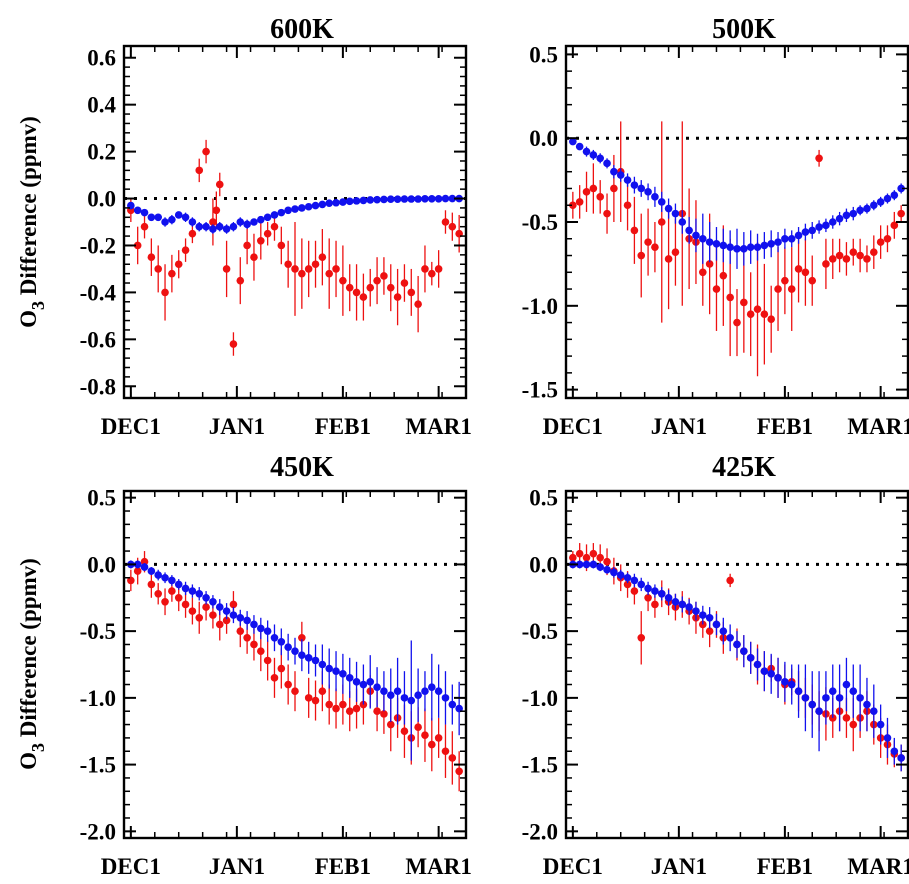 The width and height of the screenshot is (909, 884). What do you see at coordinates (295, 671) in the screenshot?
I see `series-red` at bounding box center [295, 671].